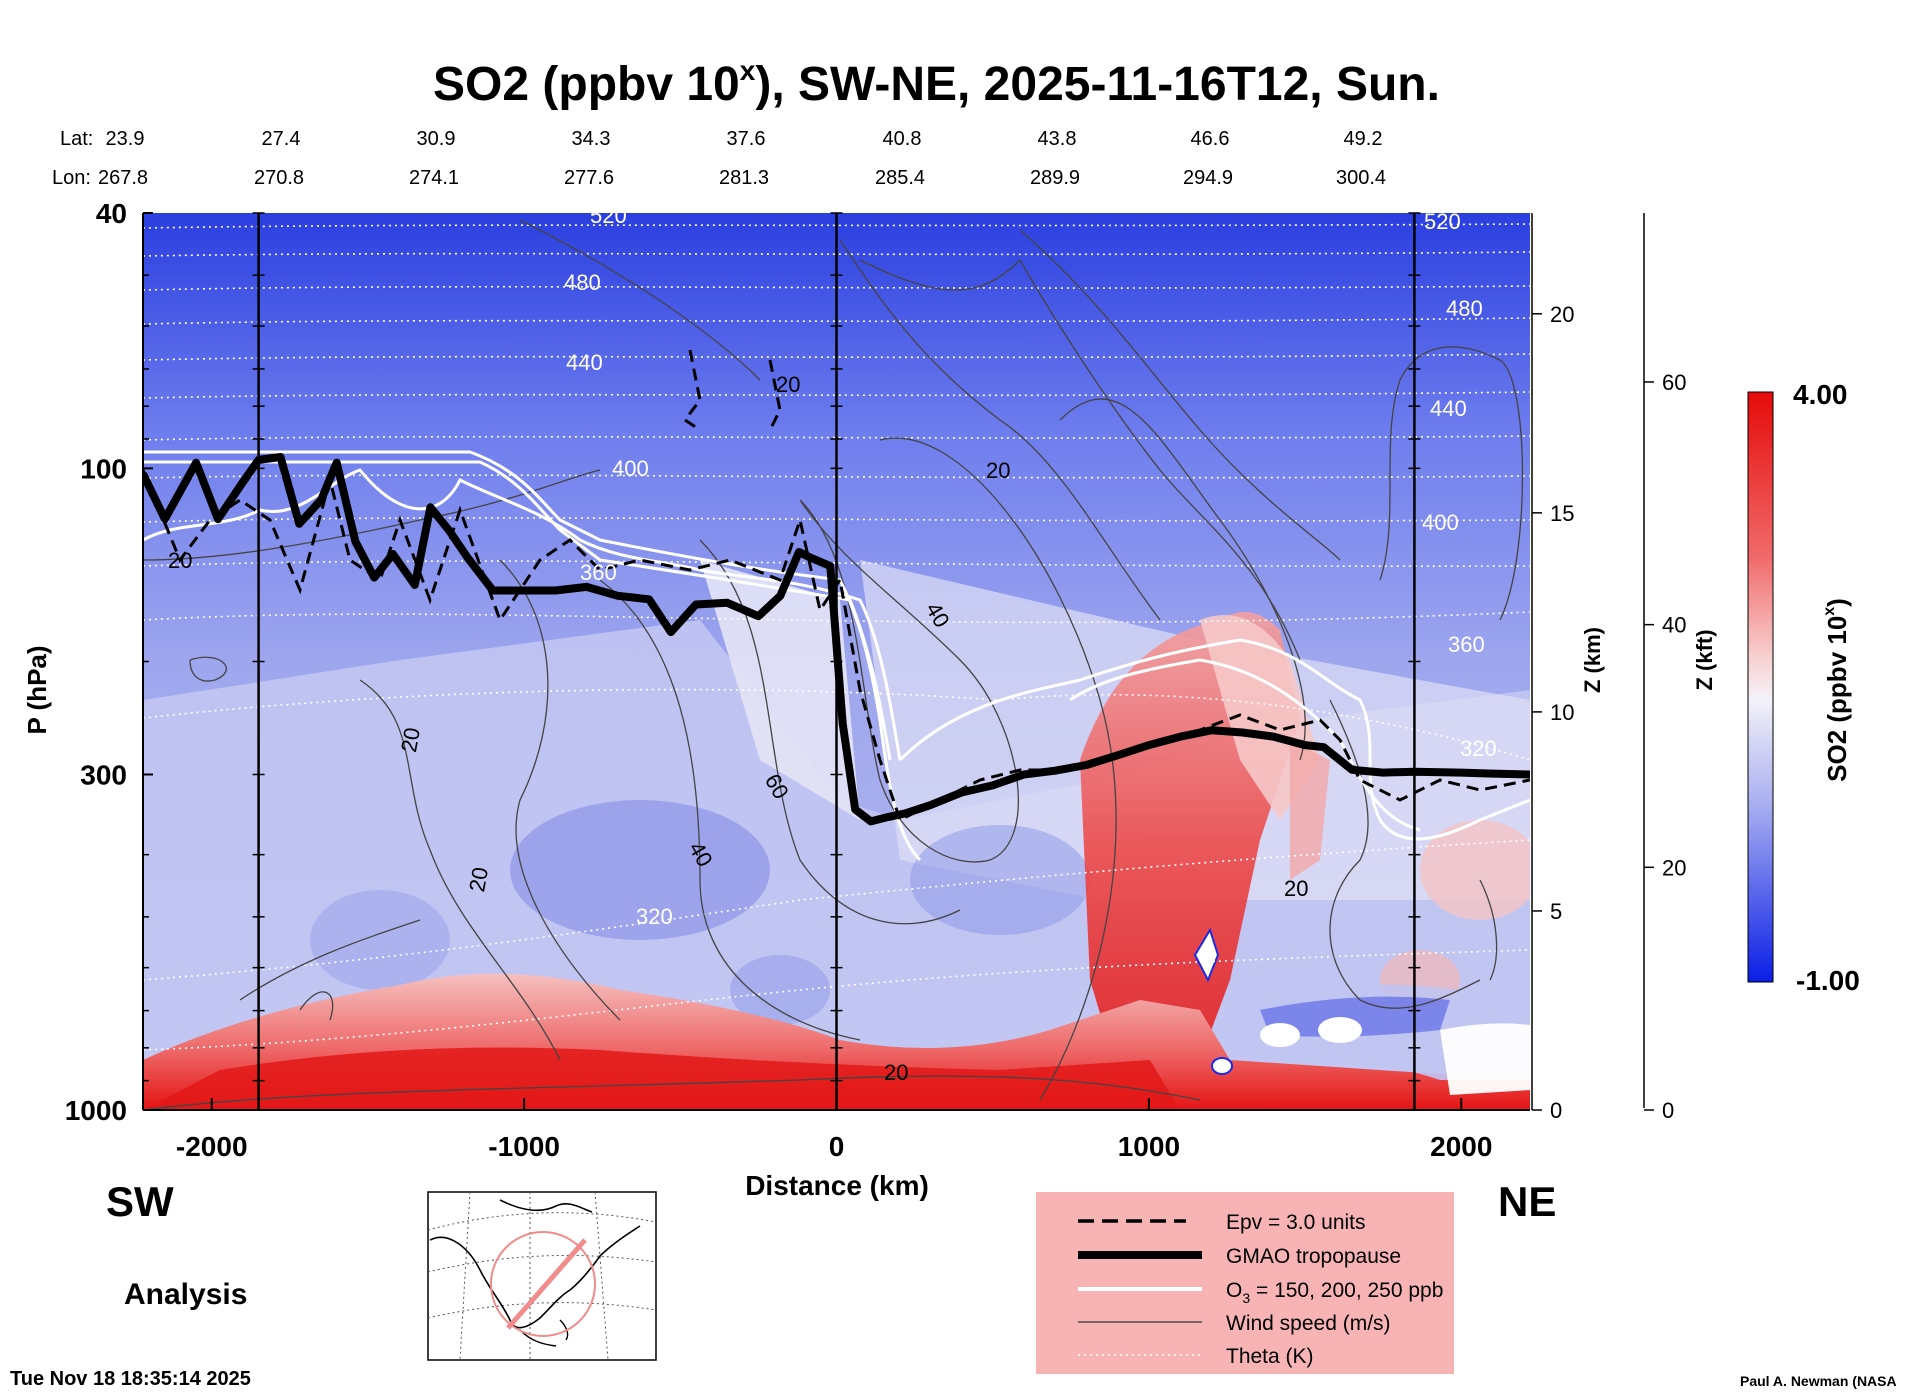 Image resolution: width=1926 pixels, height=1394 pixels. Describe the element at coordinates (837, 1146) in the screenshot. I see `x-tick-label: 0` at that location.